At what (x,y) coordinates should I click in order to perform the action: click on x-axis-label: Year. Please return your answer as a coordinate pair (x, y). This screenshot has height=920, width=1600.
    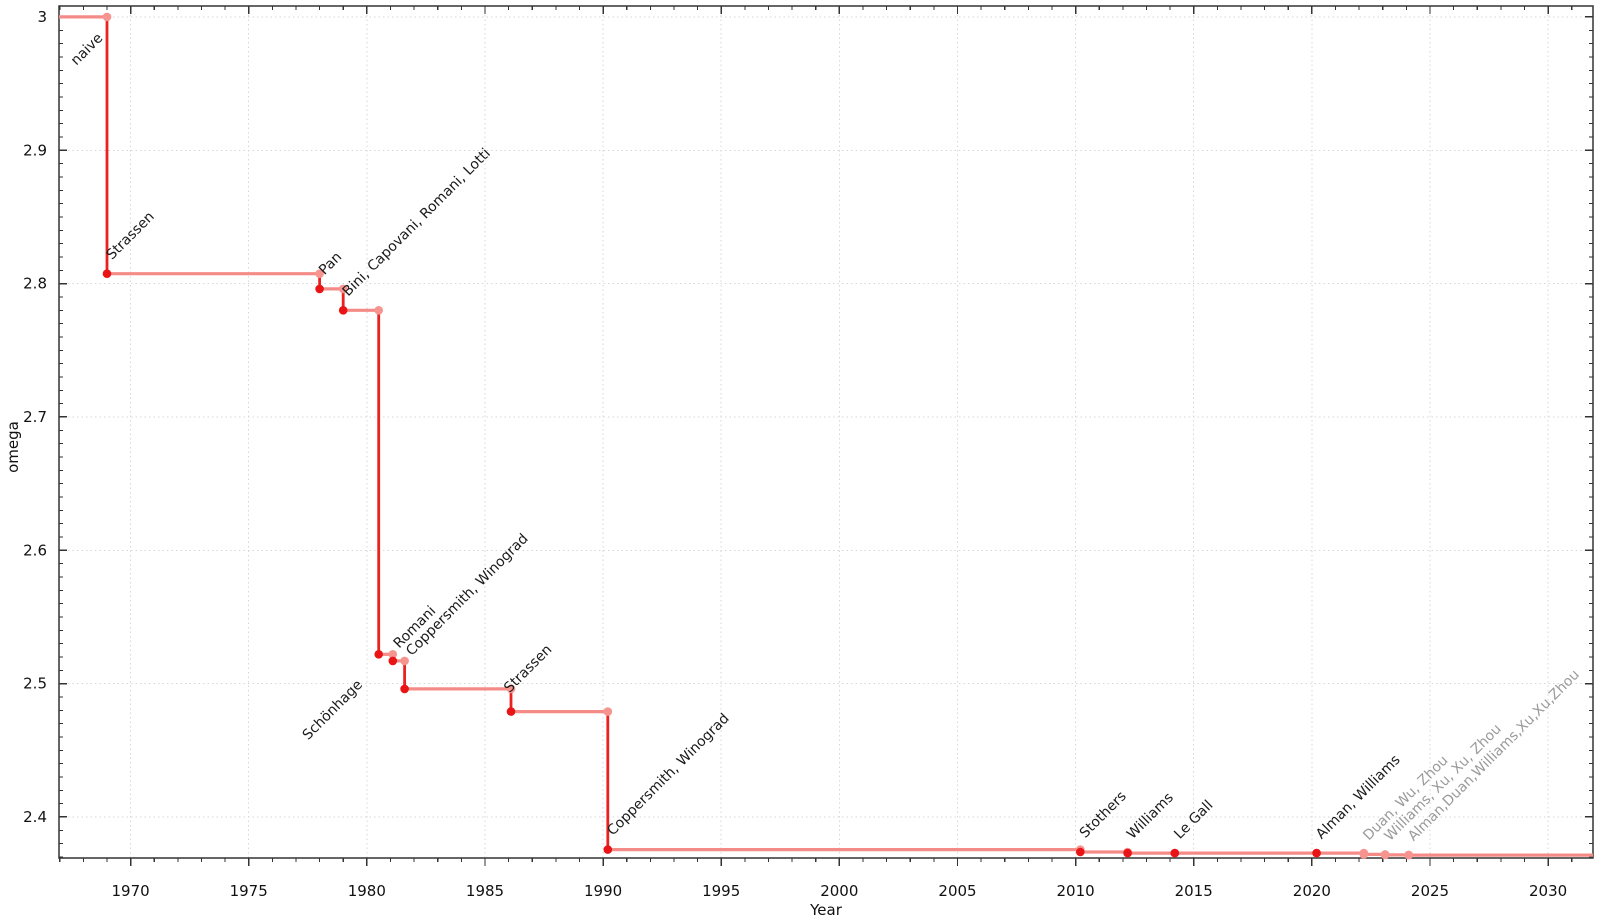
    Looking at the image, I should click on (826, 910).